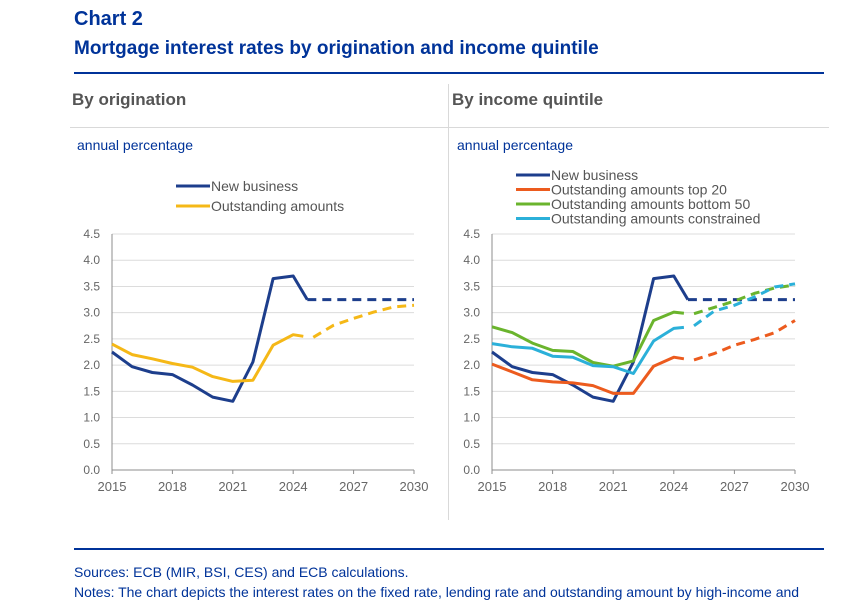  I want to click on panel-title-income: By income quintile, so click(528, 99).